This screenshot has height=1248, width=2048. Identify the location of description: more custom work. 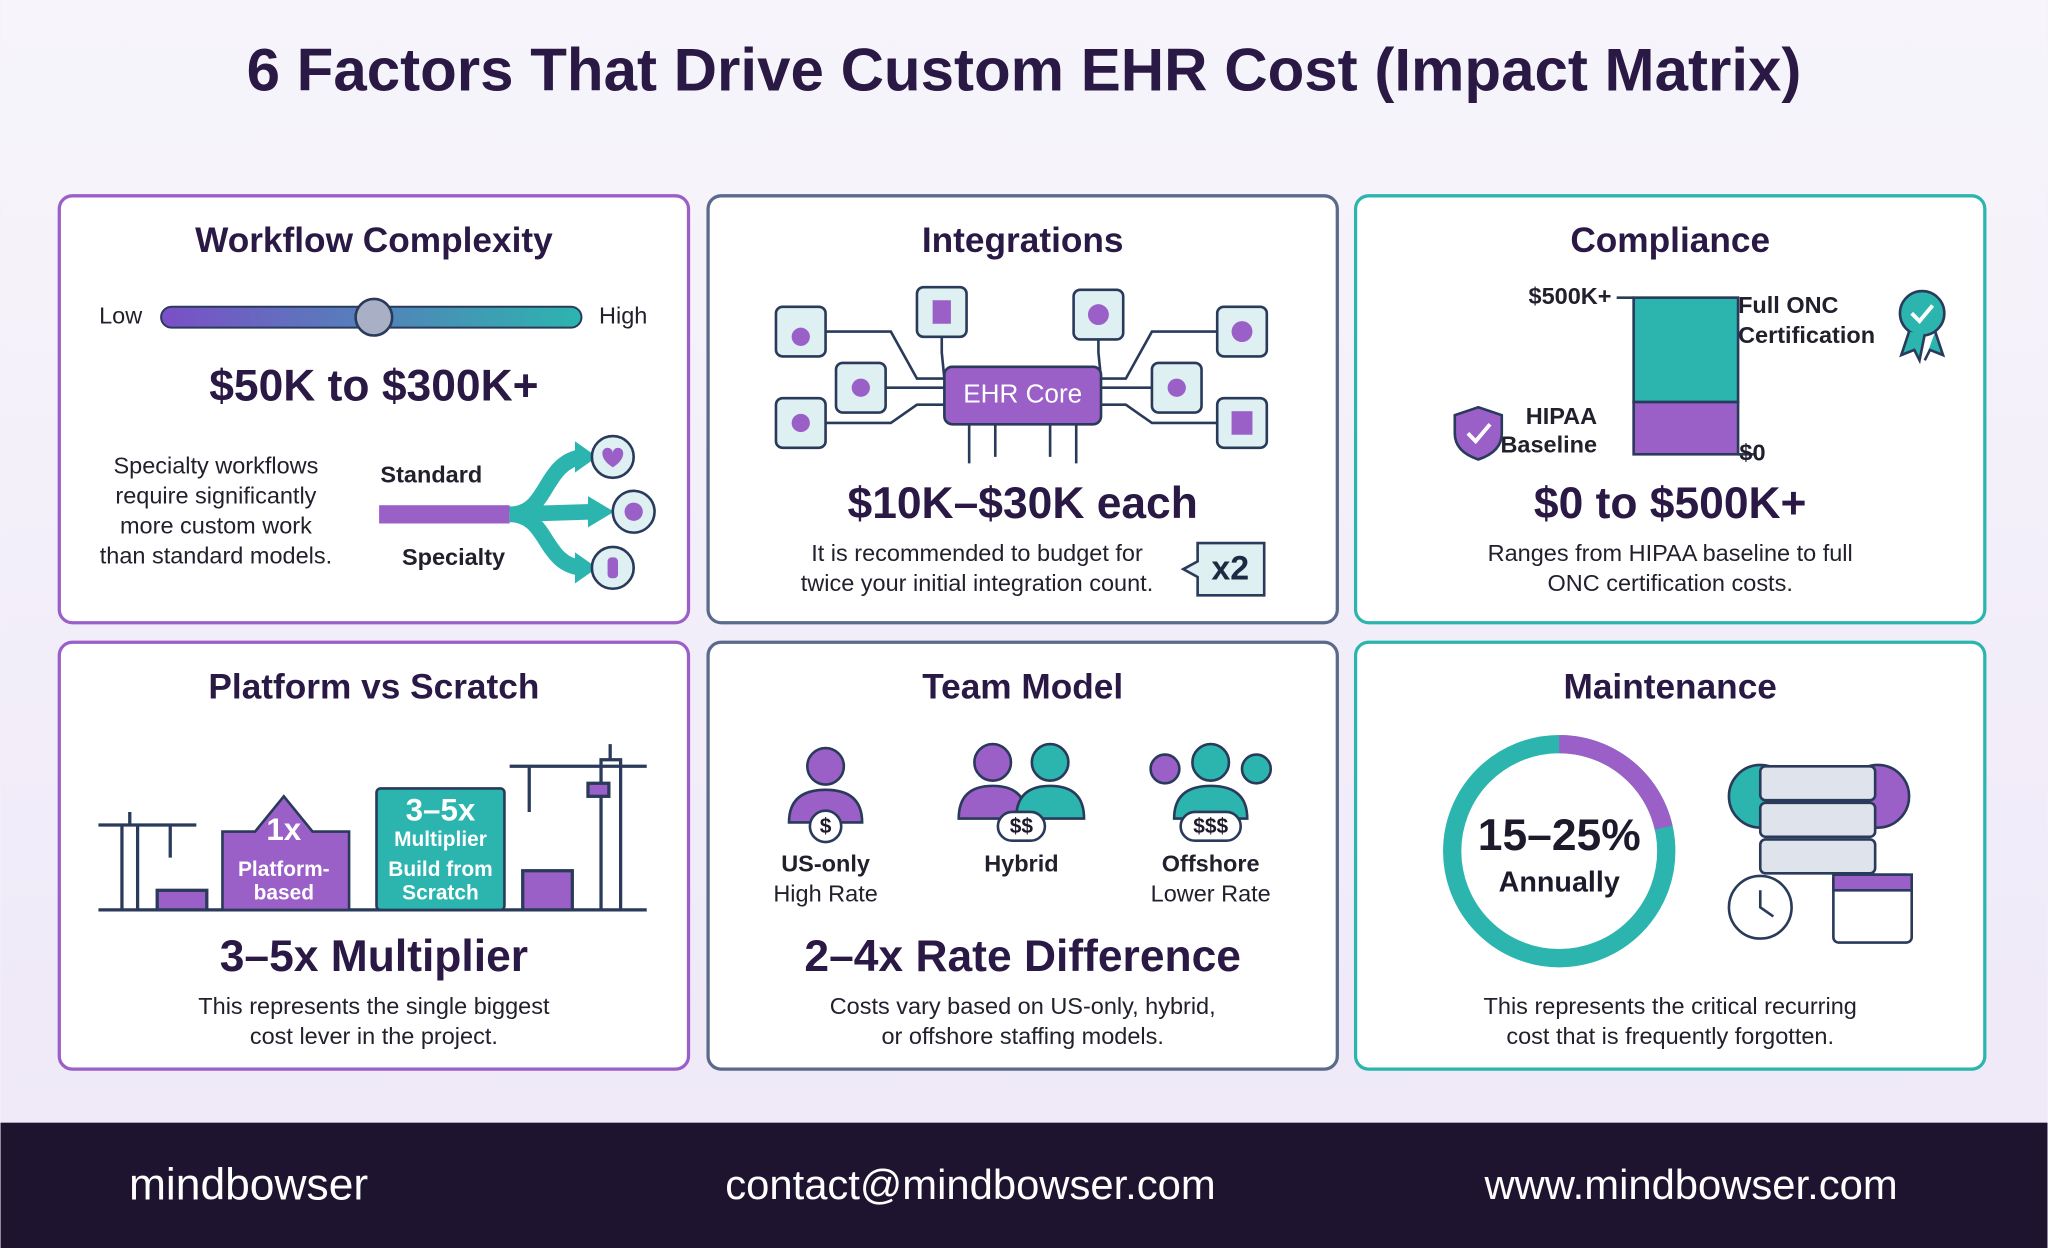
(216, 526).